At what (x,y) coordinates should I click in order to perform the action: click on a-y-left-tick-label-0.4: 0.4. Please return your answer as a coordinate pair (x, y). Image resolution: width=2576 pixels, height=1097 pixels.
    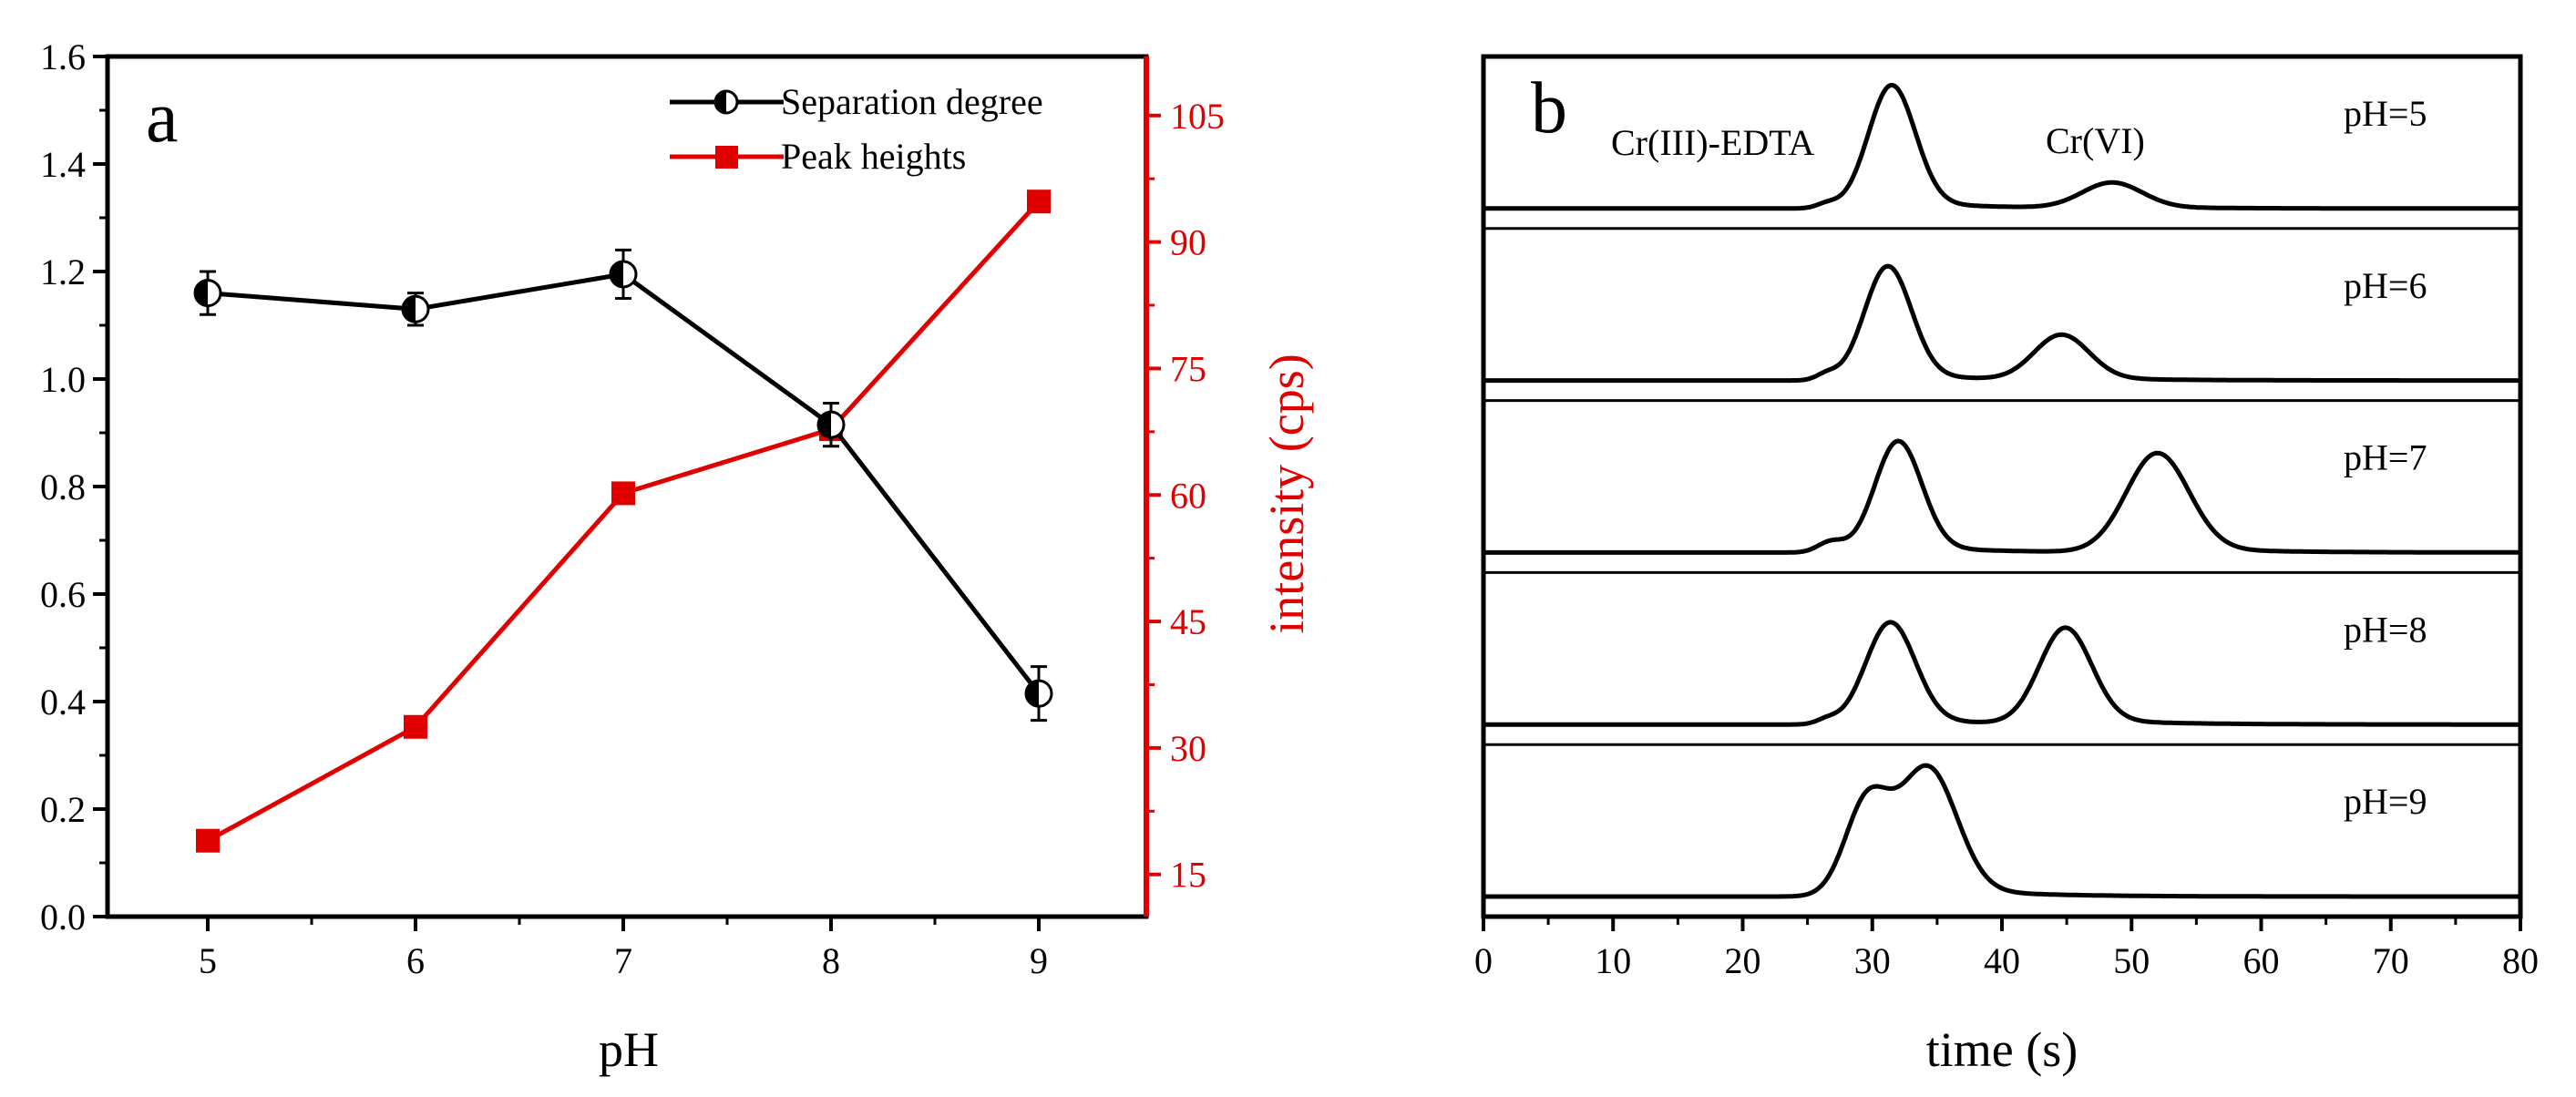
    Looking at the image, I should click on (63, 702).